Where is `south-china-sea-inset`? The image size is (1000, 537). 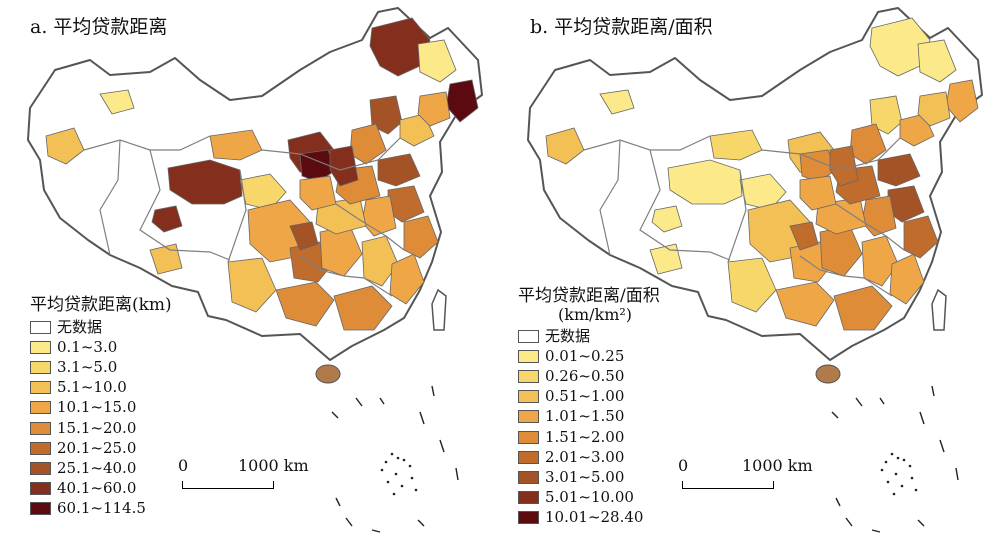 south-china-sea-inset is located at coordinates (895, 459).